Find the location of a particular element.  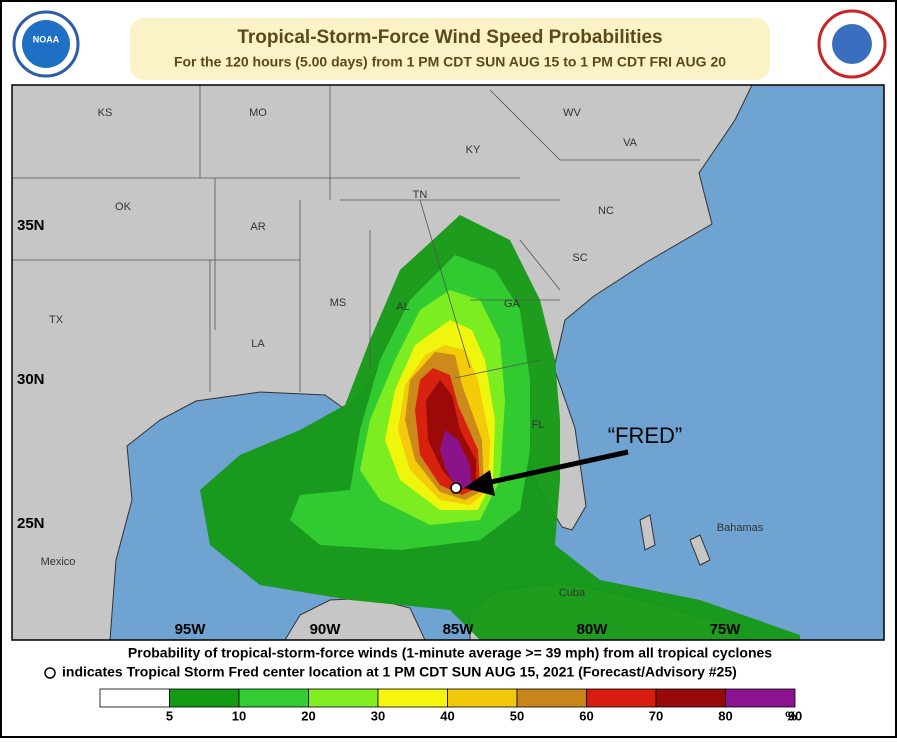

state-label: OK is located at coordinates (123, 207).